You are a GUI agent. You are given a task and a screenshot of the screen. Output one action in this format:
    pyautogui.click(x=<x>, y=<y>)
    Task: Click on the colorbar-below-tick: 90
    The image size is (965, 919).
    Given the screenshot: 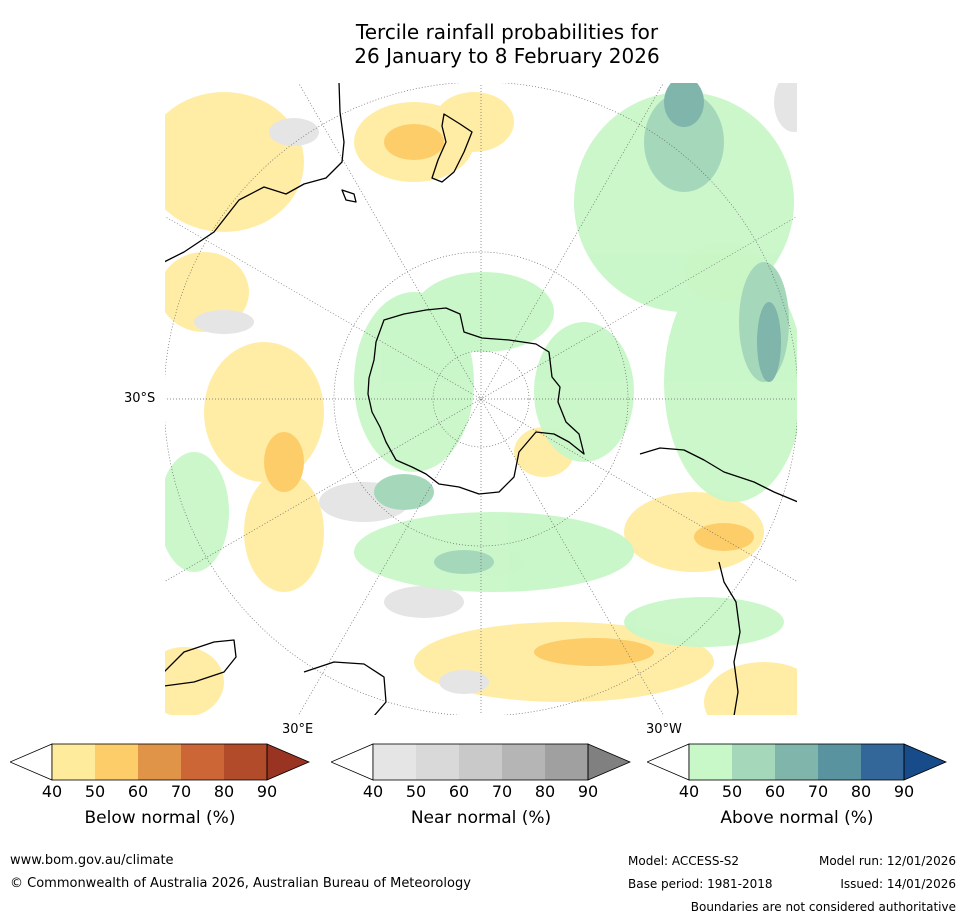 What is the action you would take?
    pyautogui.click(x=267, y=791)
    